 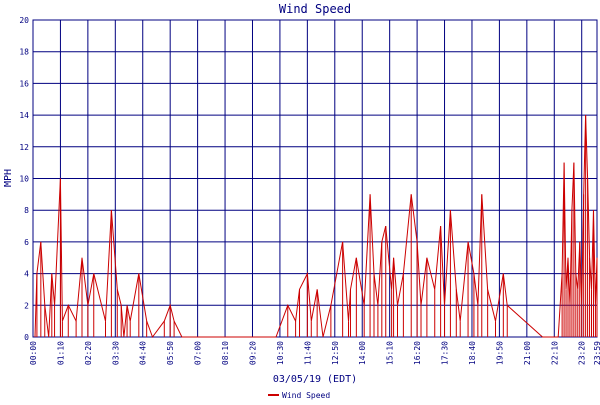 What do you see at coordinates (417, 353) in the screenshot?
I see `x-tick-label: 16:20` at bounding box center [417, 353].